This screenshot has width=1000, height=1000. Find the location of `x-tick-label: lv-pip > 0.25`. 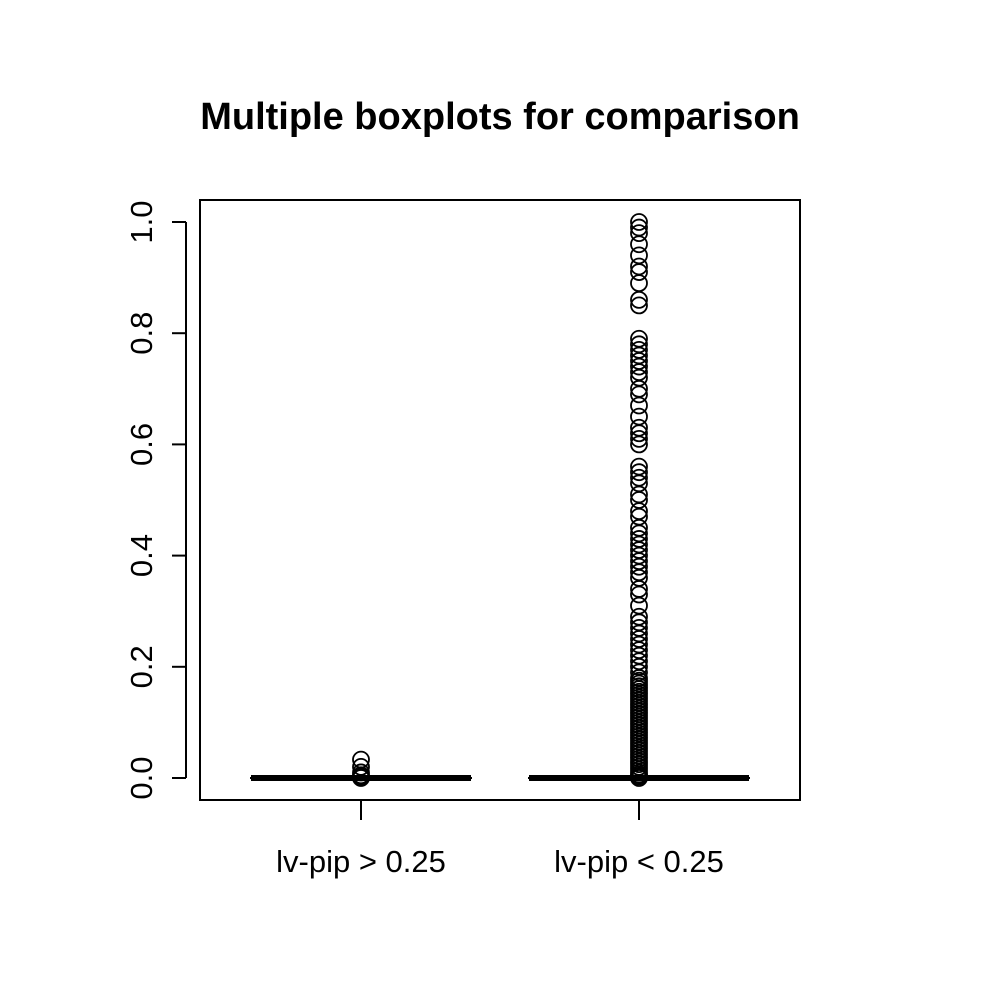

x-tick-label: lv-pip > 0.25 is located at coordinates (361, 861).